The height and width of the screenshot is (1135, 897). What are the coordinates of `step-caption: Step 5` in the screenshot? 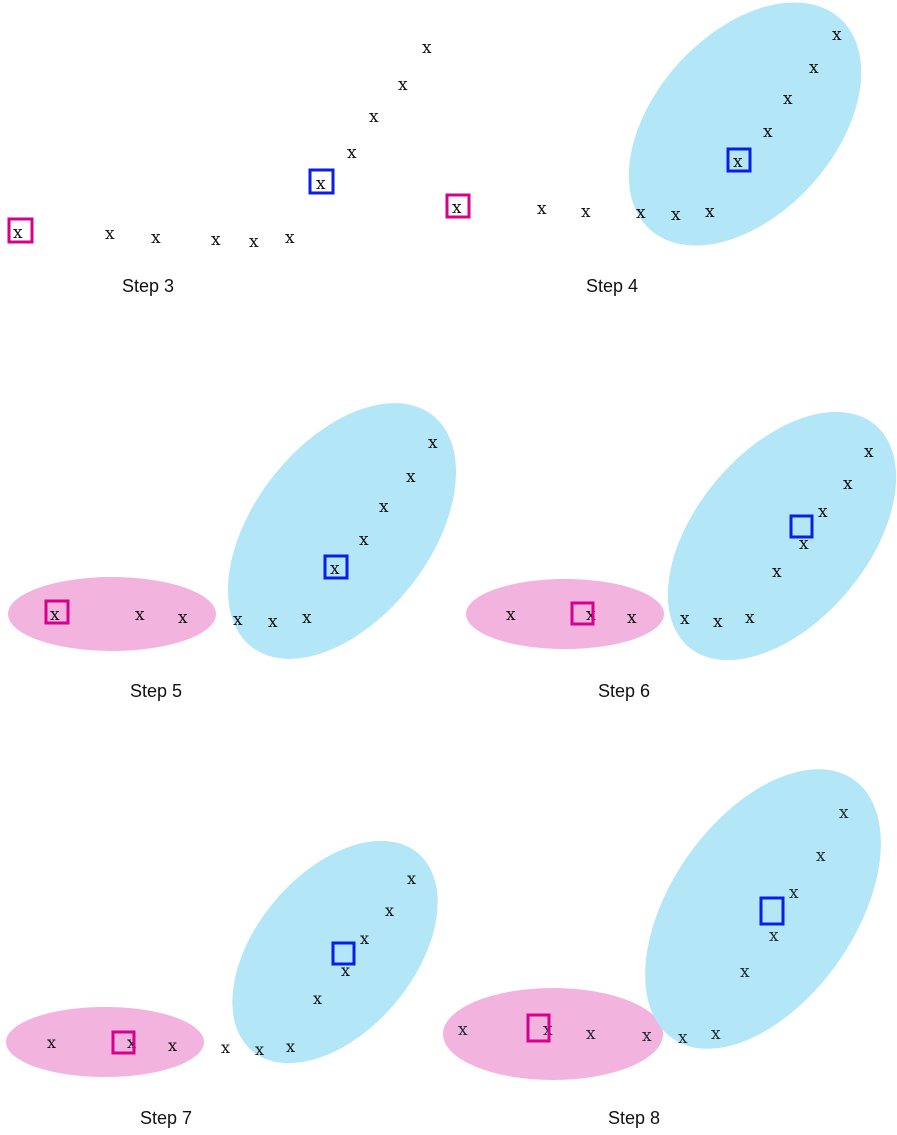 It's located at (156, 691).